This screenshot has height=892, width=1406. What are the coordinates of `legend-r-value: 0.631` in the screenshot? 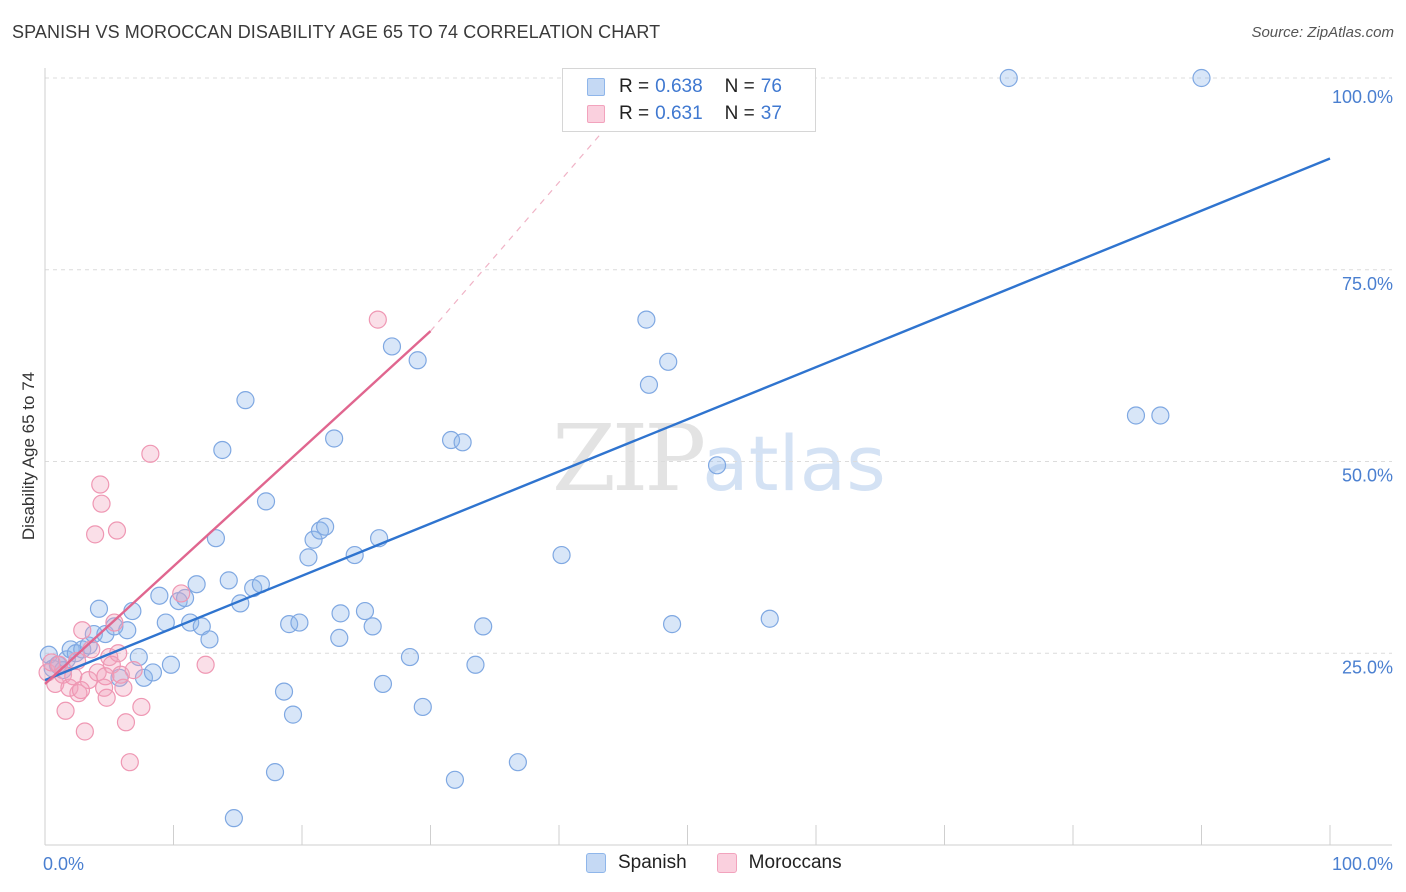 It's located at (679, 113).